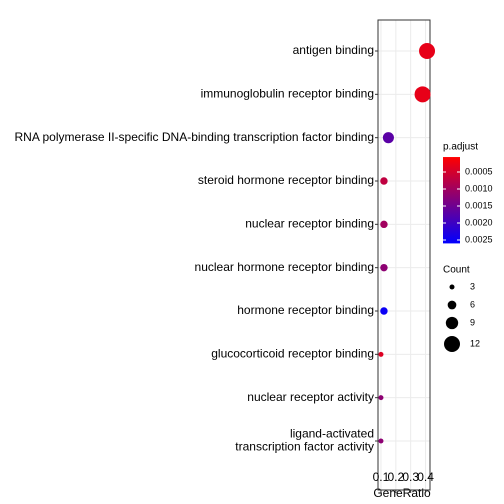 The height and width of the screenshot is (504, 504). Describe the element at coordinates (402, 493) in the screenshot. I see `x-axis-title: GeneRatio` at that location.